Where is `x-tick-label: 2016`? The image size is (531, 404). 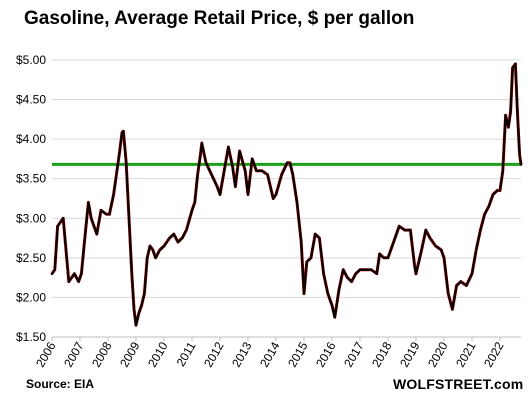
x-tick-label: 2016 is located at coordinates (326, 354).